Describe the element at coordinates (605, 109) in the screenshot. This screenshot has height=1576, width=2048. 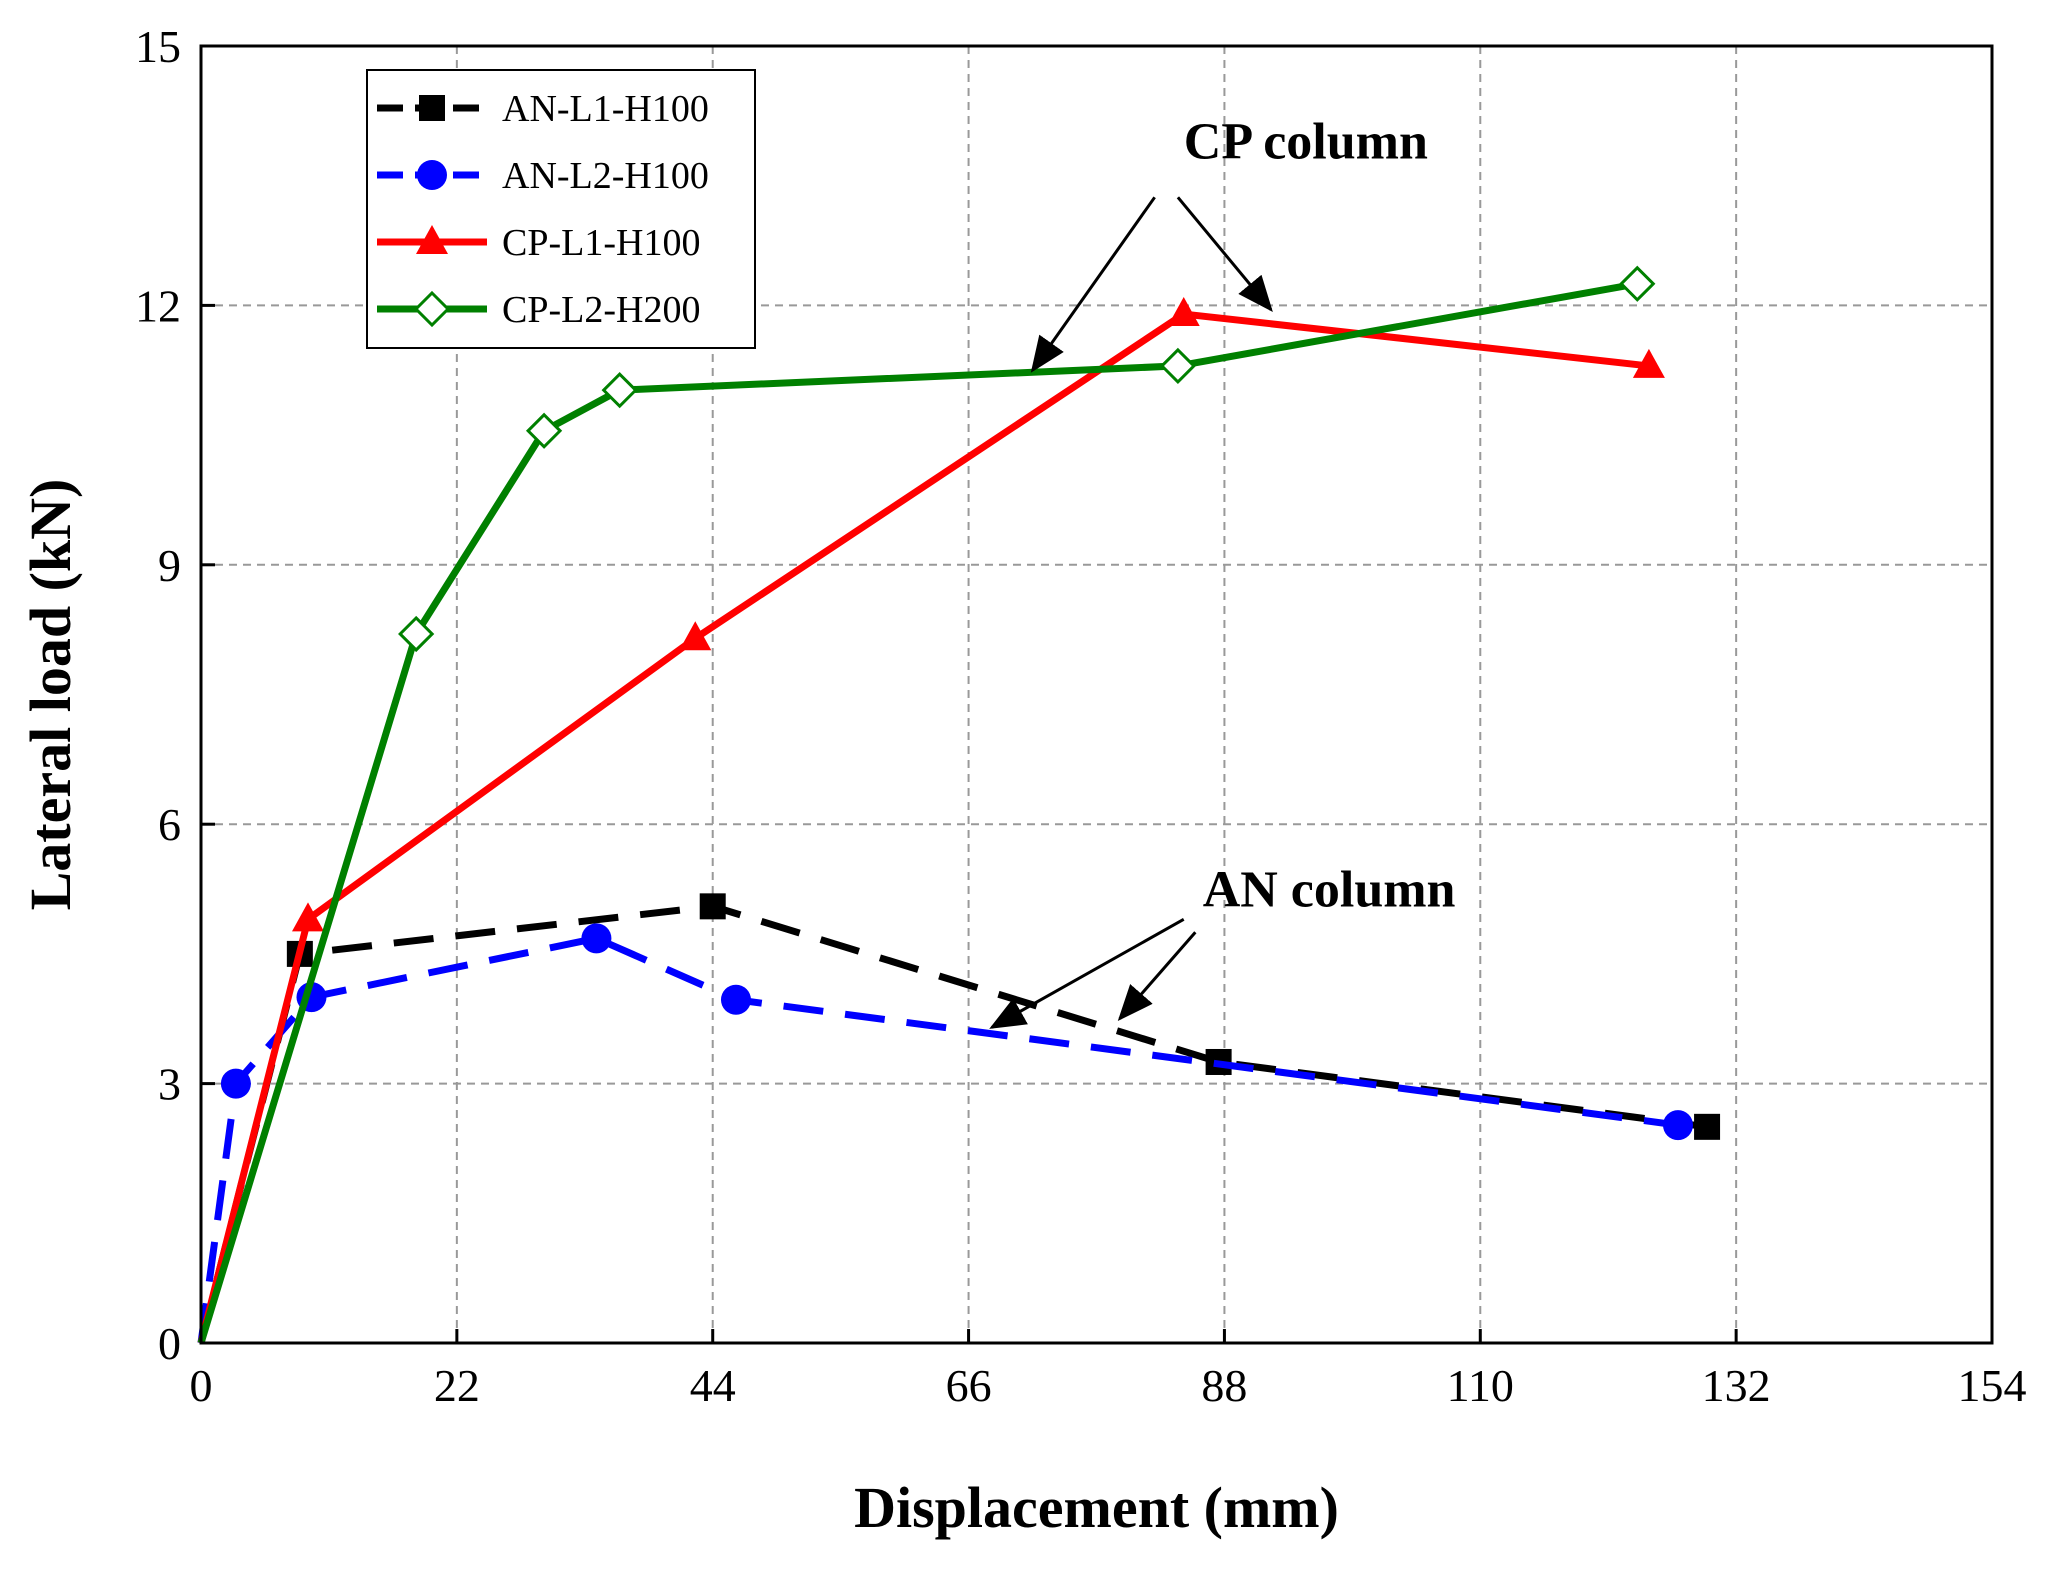
I see `legend-label: AN-L1-H100` at that location.